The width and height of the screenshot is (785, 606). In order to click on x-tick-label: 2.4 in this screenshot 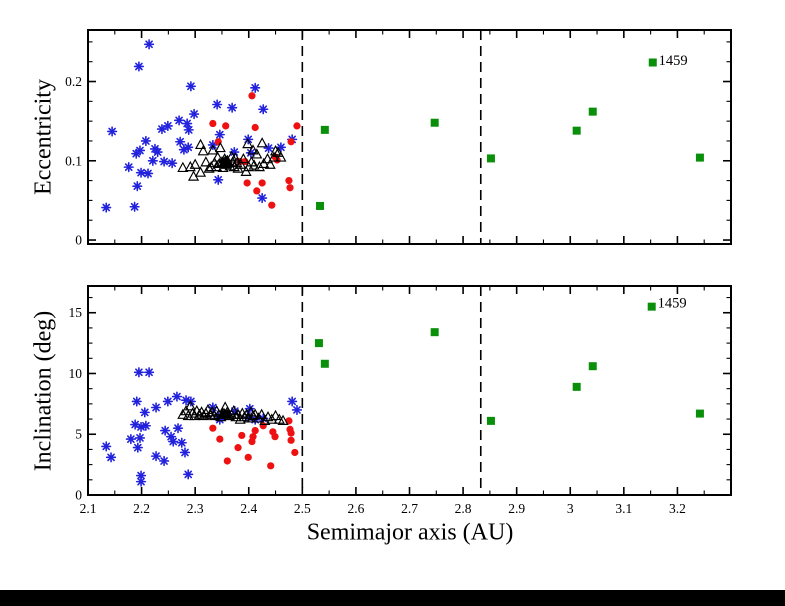, I will do `click(248, 508)`.